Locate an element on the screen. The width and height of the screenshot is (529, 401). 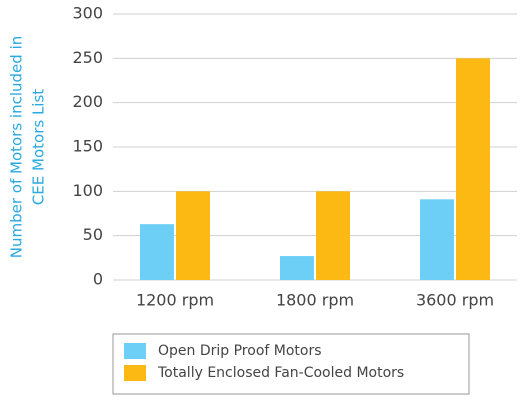
y-tick-label: 250 is located at coordinates (87, 57).